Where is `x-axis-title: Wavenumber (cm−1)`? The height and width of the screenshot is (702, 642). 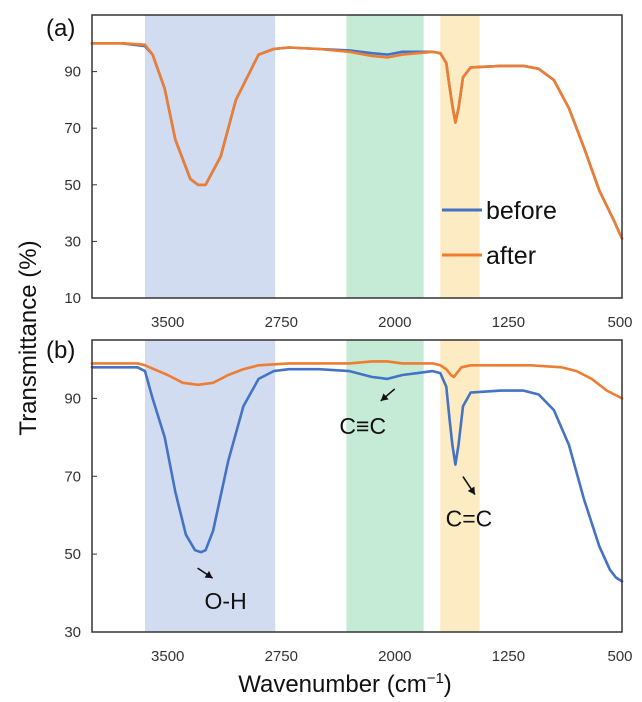
x-axis-title: Wavenumber (cm−1) is located at coordinates (345, 684).